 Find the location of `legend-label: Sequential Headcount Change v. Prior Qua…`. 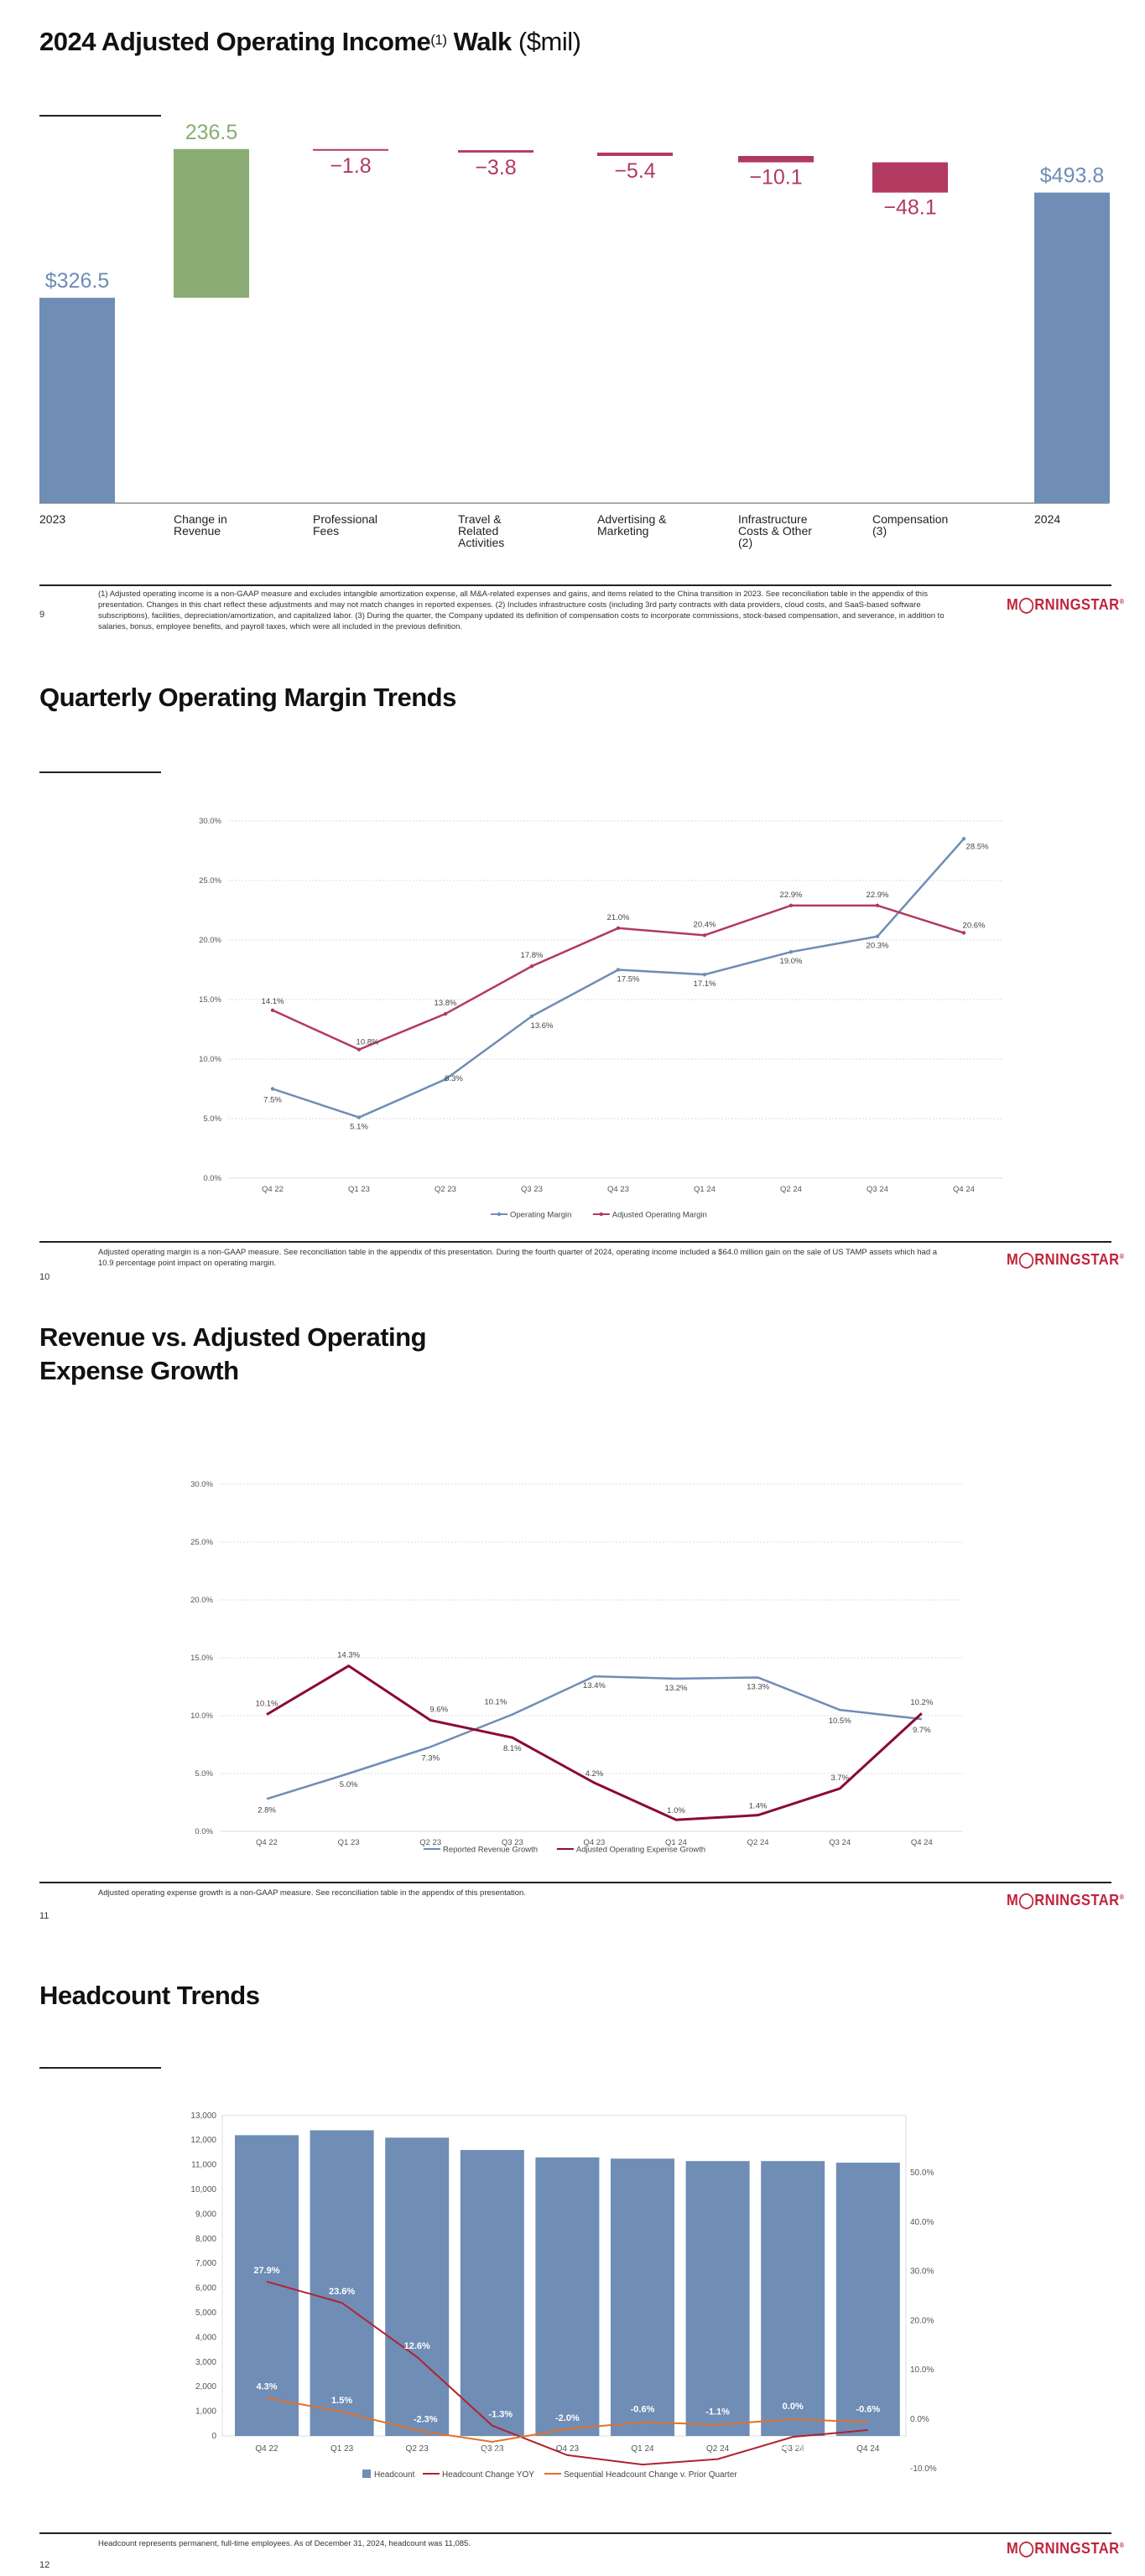

legend-label: Sequential Headcount Change v. Prior Qua… is located at coordinates (650, 2475).